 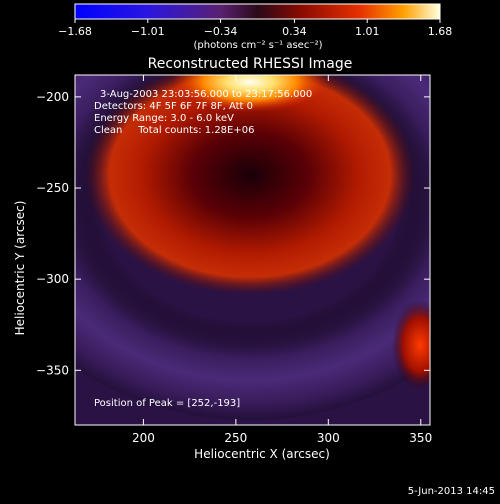 What do you see at coordinates (143, 438) in the screenshot?
I see `x-tick-label: 200` at bounding box center [143, 438].